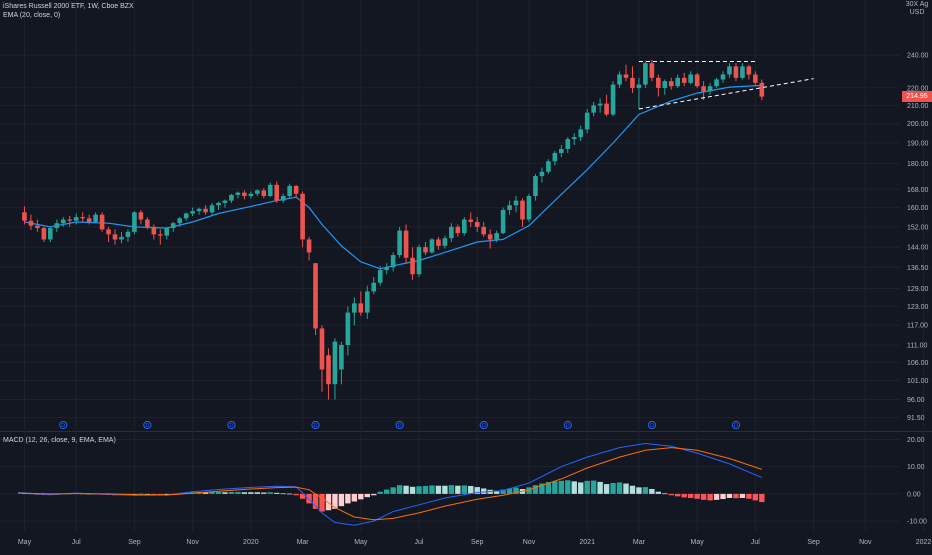 The width and height of the screenshot is (932, 555). Describe the element at coordinates (918, 144) in the screenshot. I see `price-tick-label: 190.00` at that location.